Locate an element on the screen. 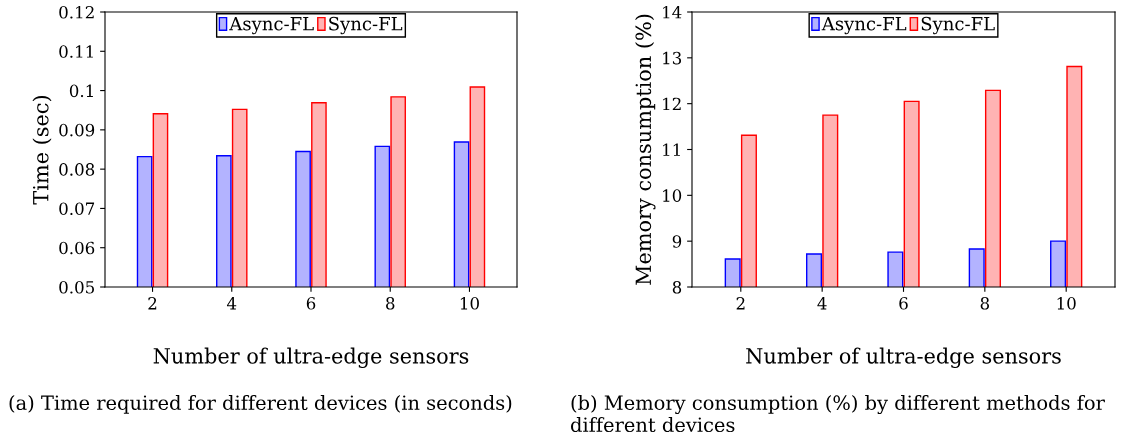  y-tick-label: 0.09 is located at coordinates (77, 130).